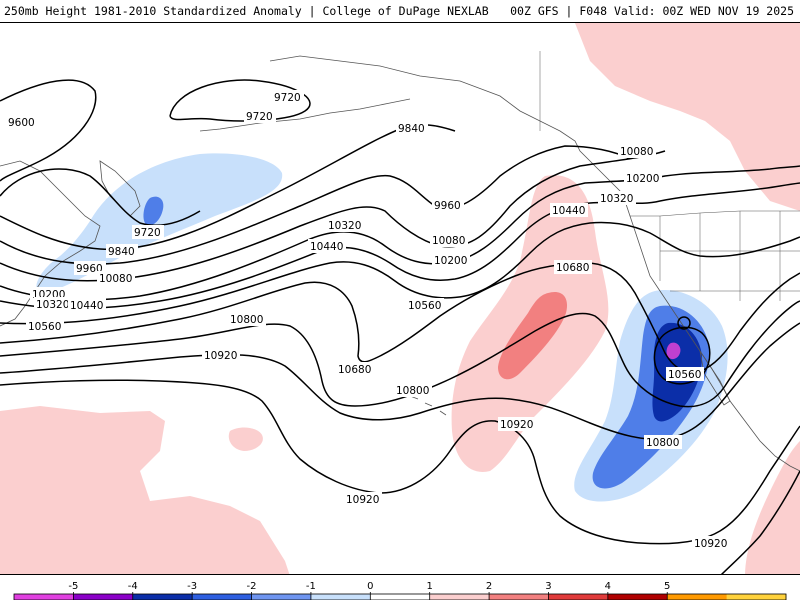 This screenshot has width=800, height=600. I want to click on neg-anomaly-east-extreme, so click(673, 351).